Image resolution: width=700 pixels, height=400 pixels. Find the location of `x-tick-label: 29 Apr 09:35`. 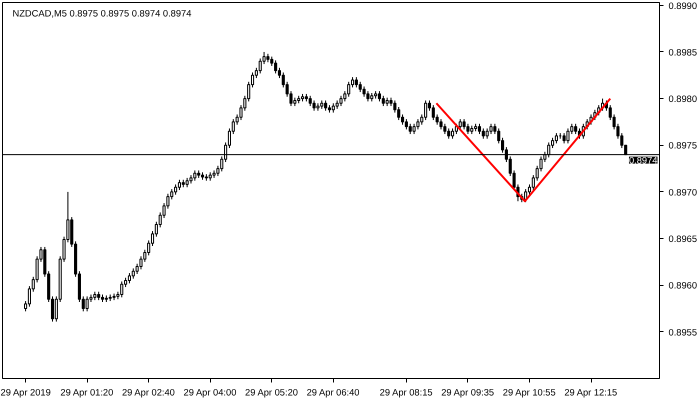

x-tick-label: 29 Apr 09:35 is located at coordinates (467, 393).